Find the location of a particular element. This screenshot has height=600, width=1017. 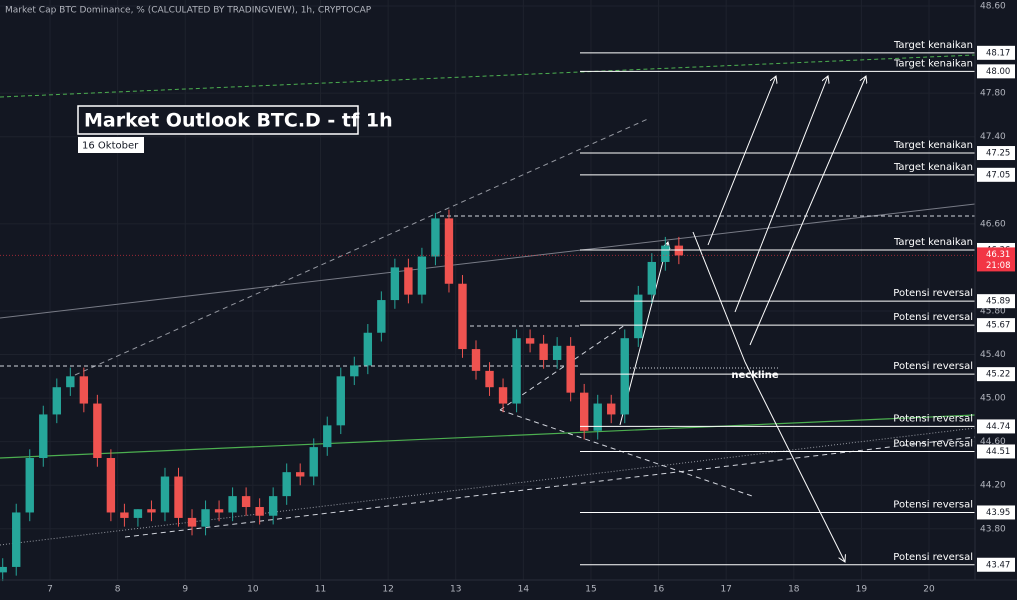

level-tag-label: 44.51 is located at coordinates (998, 452).